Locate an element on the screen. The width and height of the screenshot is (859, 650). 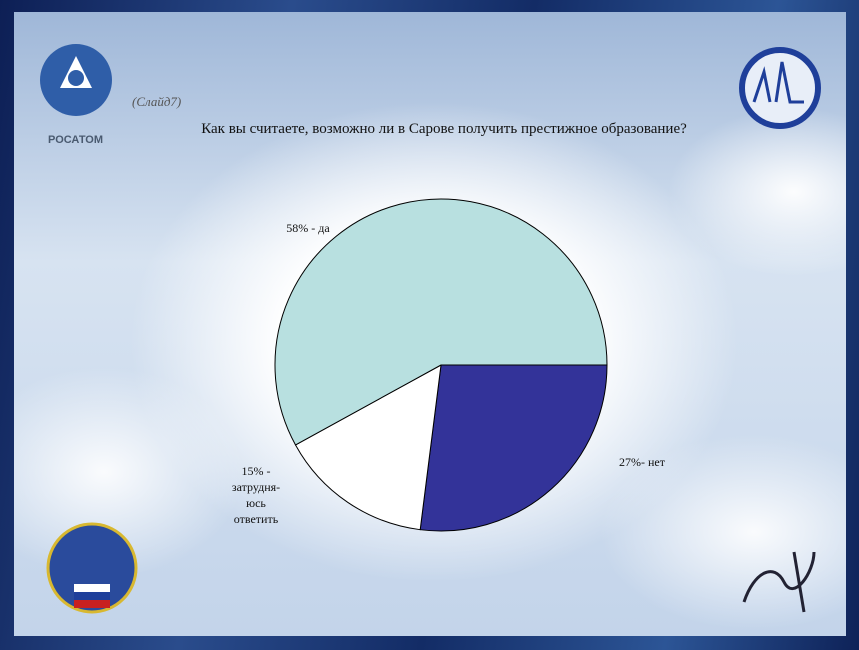
rosatom-core is located at coordinates (76, 78).